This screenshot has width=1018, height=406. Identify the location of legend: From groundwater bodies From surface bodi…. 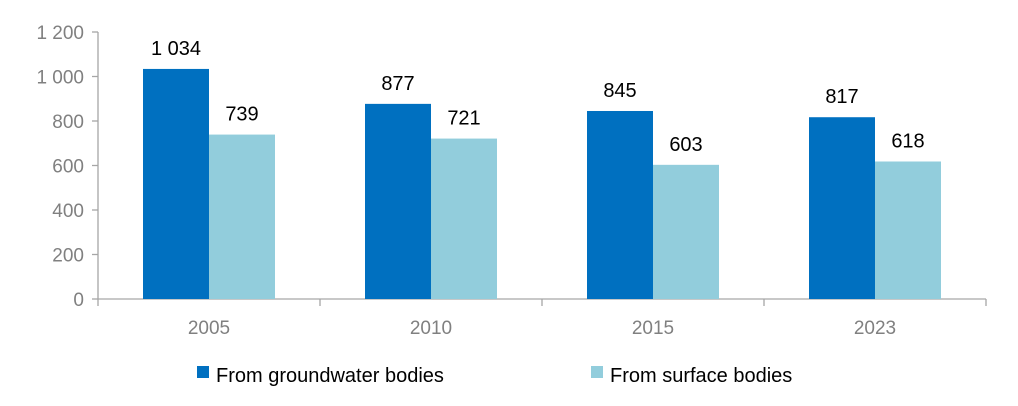
(494, 376).